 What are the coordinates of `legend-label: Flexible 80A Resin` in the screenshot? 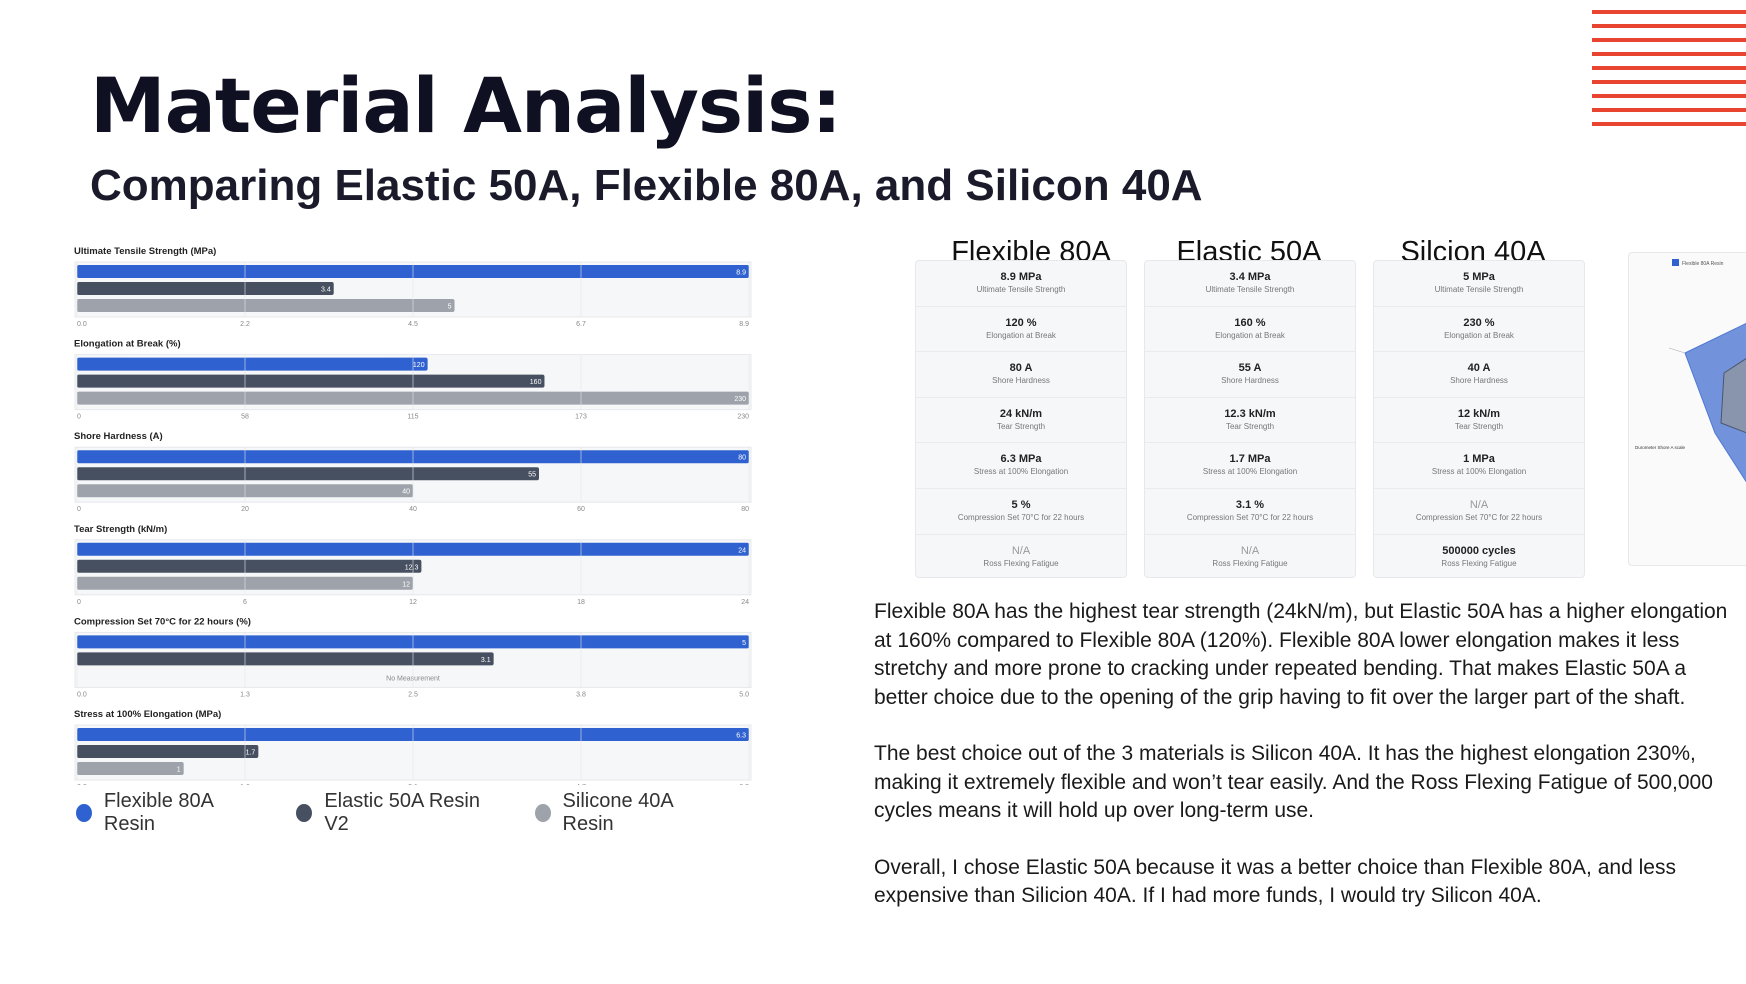 It's located at (158, 812).